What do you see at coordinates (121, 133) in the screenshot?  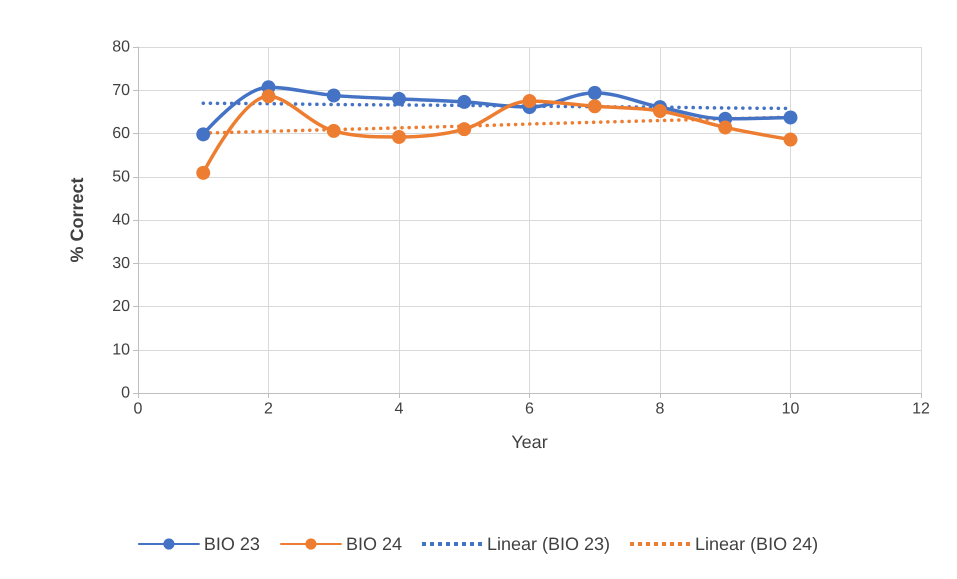 I see `y-tick-label: 60` at bounding box center [121, 133].